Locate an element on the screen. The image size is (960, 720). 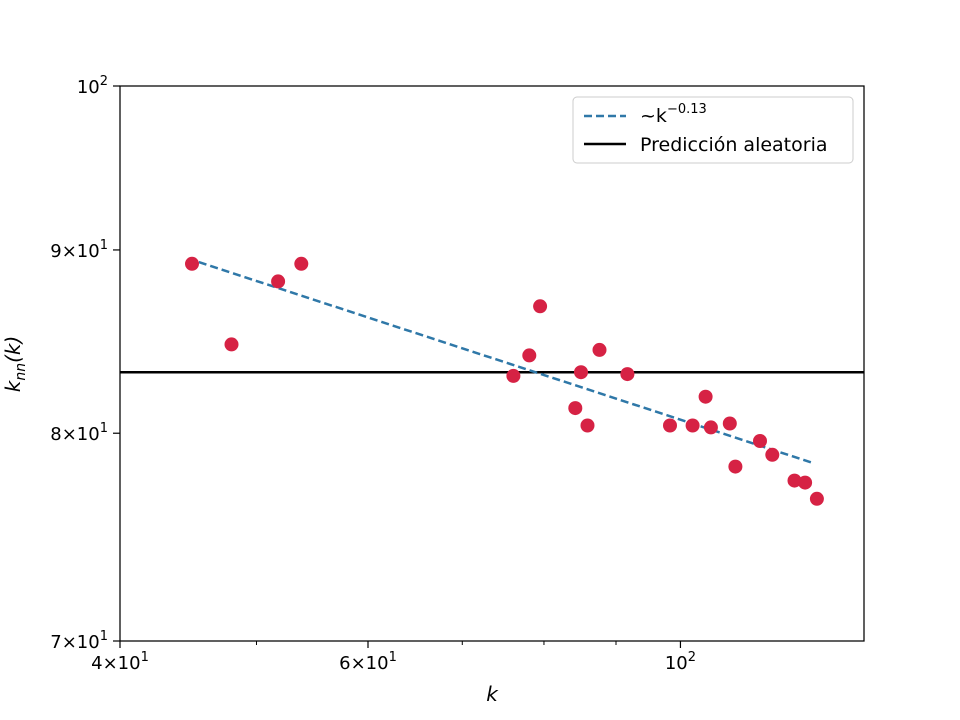
y-axis-label-subscript: nn is located at coordinates (21, 372).